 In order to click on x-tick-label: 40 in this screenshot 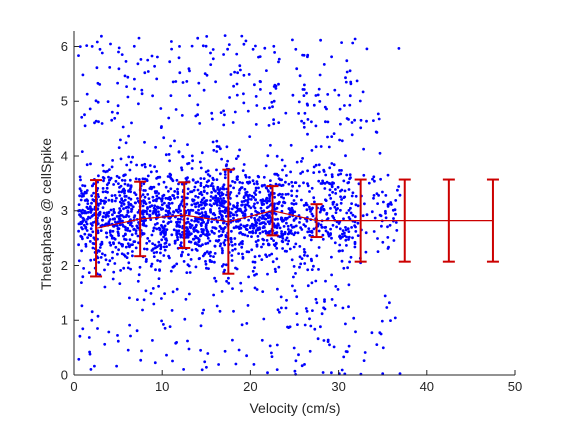, I will do `click(427, 386)`.